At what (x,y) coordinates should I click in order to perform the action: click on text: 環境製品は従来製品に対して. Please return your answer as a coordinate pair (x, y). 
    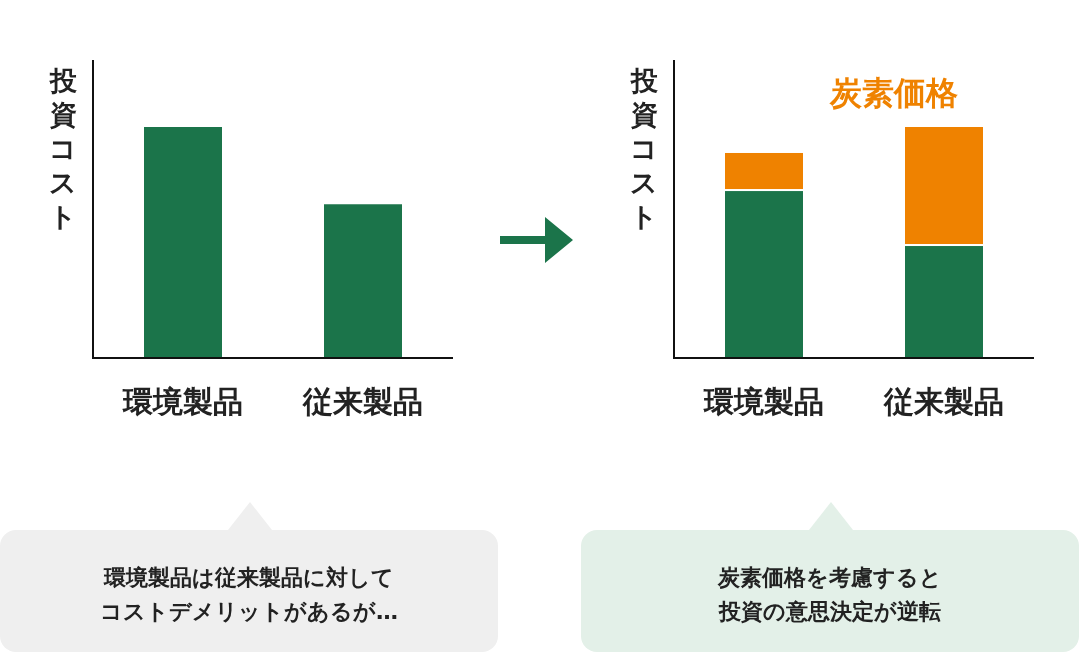
    Looking at the image, I should click on (248, 577).